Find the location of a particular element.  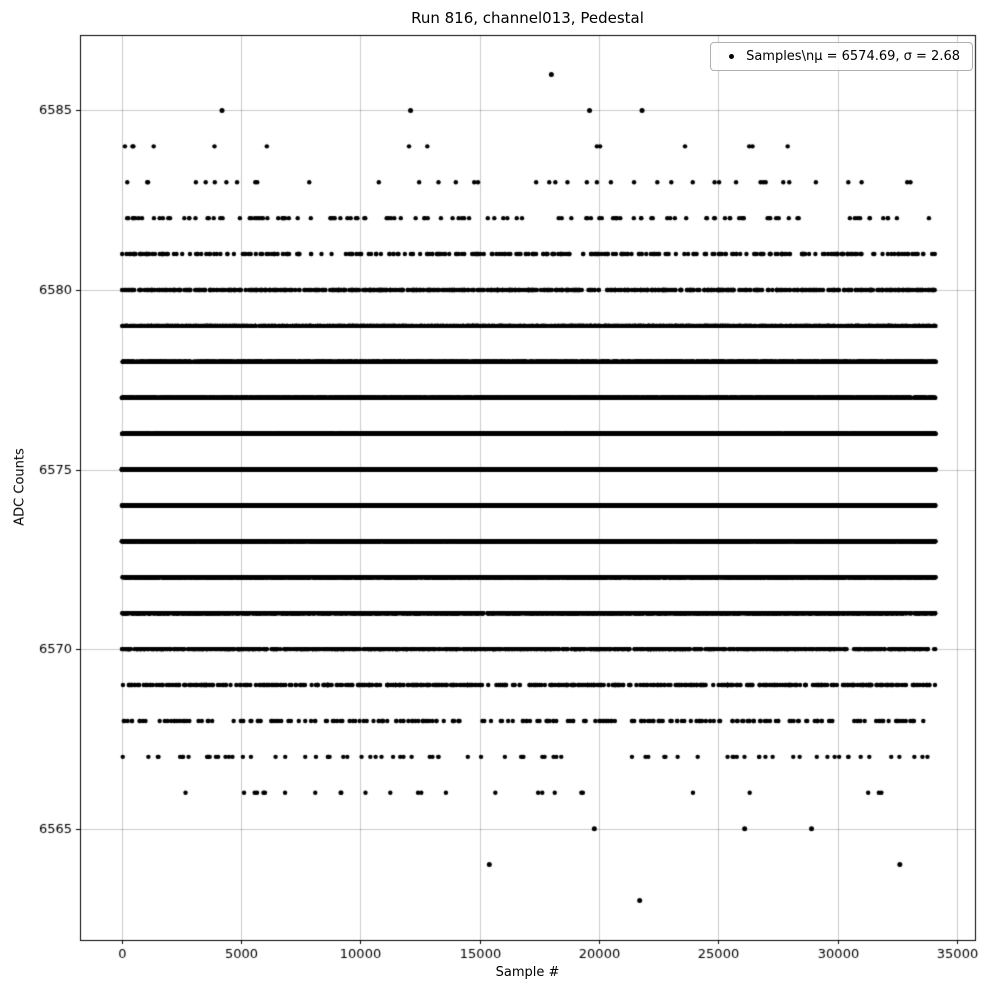

chart-title: Run 816, channel013, Pedestal is located at coordinates (527, 18).